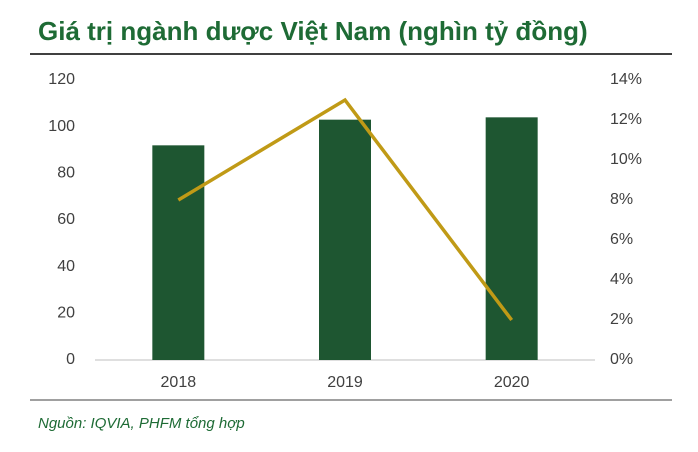 This screenshot has width=698, height=452. I want to click on y-tick-label: 120, so click(61, 79).